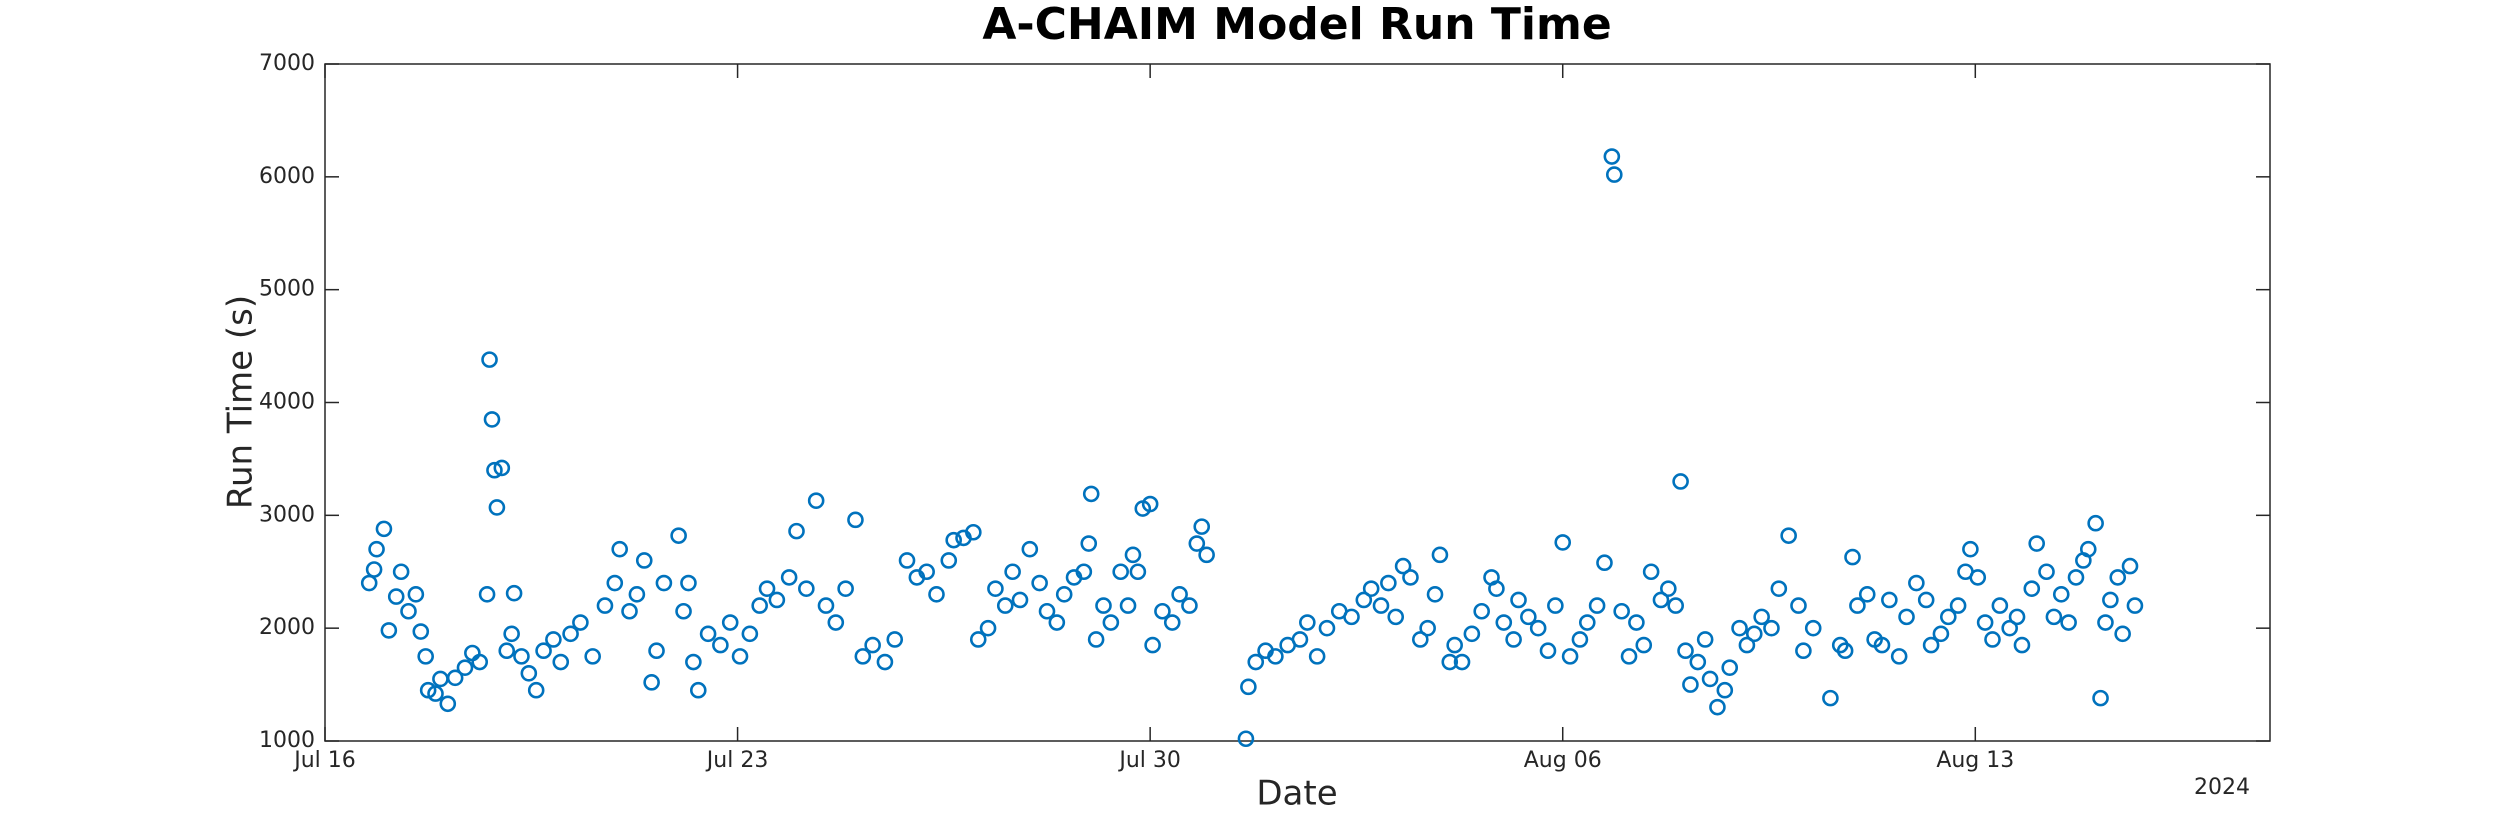 The width and height of the screenshot is (2500, 833). I want to click on x-axis-label: Date, so click(1296, 794).